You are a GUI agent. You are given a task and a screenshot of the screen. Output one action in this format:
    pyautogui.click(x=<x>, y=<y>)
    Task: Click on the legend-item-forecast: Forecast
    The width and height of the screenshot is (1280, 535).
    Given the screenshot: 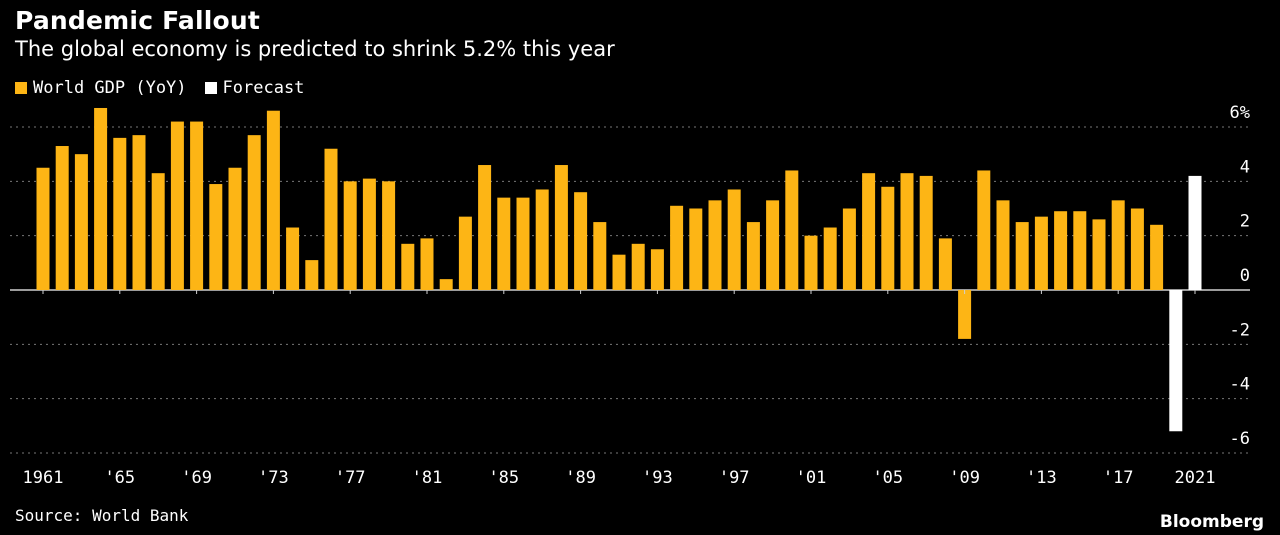 What is the action you would take?
    pyautogui.click(x=254, y=88)
    